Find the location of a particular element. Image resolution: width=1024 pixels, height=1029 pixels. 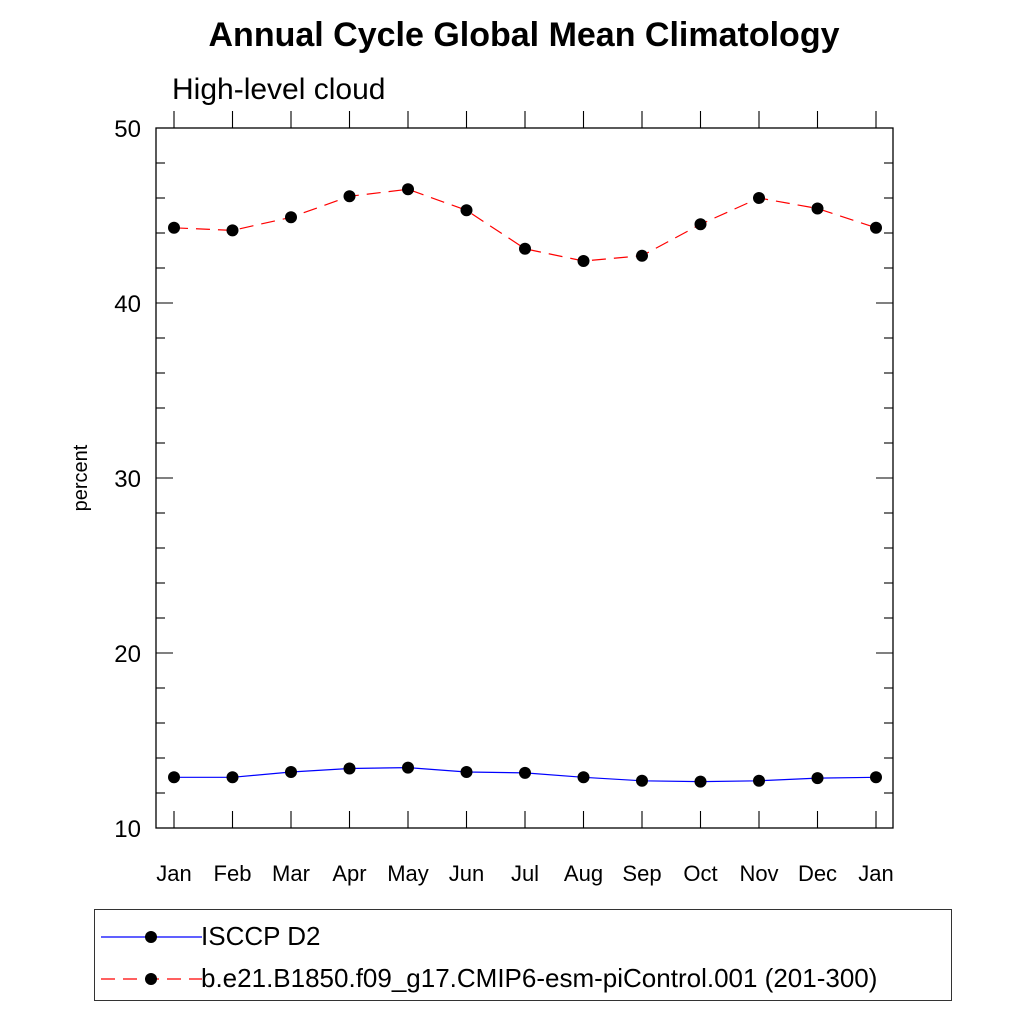

y-tick-label: 20 is located at coordinates (127, 654).